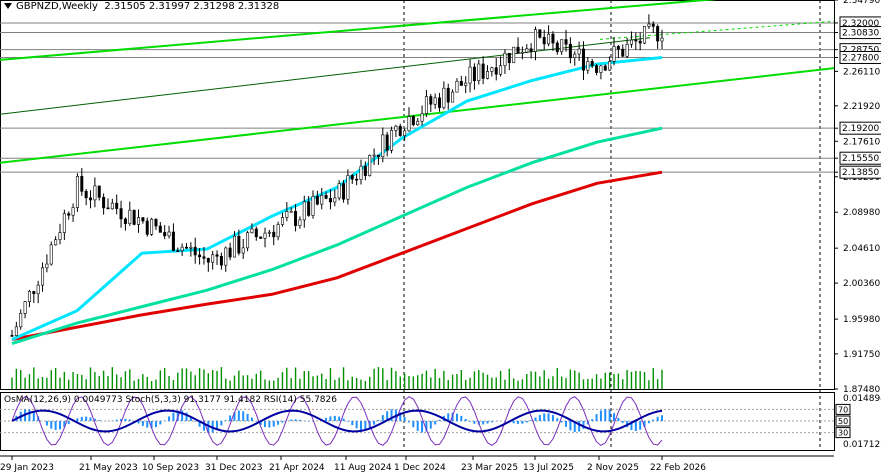  What do you see at coordinates (57, 6) in the screenshot?
I see `symbol-label: GBPNZD,Weekly` at bounding box center [57, 6].